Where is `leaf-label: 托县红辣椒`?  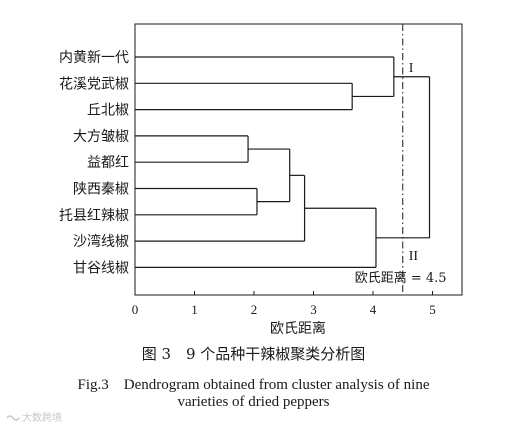
leaf-label: 托县红辣椒 is located at coordinates (94, 216).